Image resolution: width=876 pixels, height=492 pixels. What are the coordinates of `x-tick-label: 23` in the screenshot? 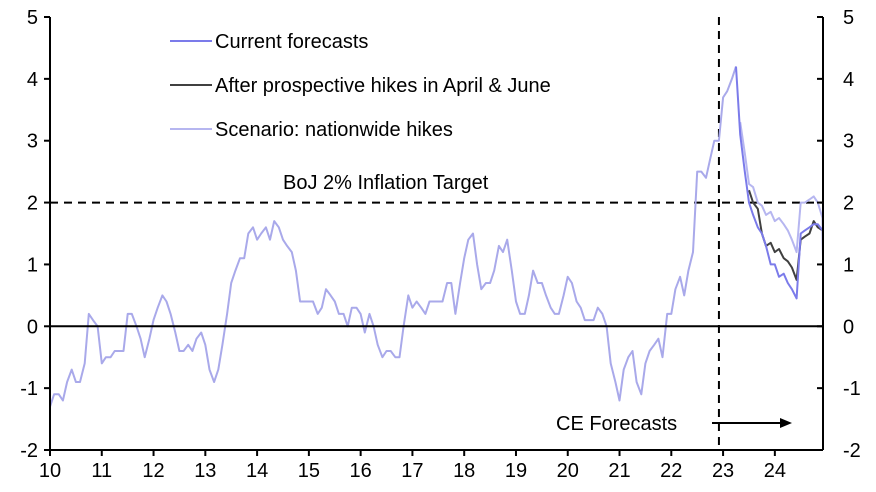 It's located at (723, 471).